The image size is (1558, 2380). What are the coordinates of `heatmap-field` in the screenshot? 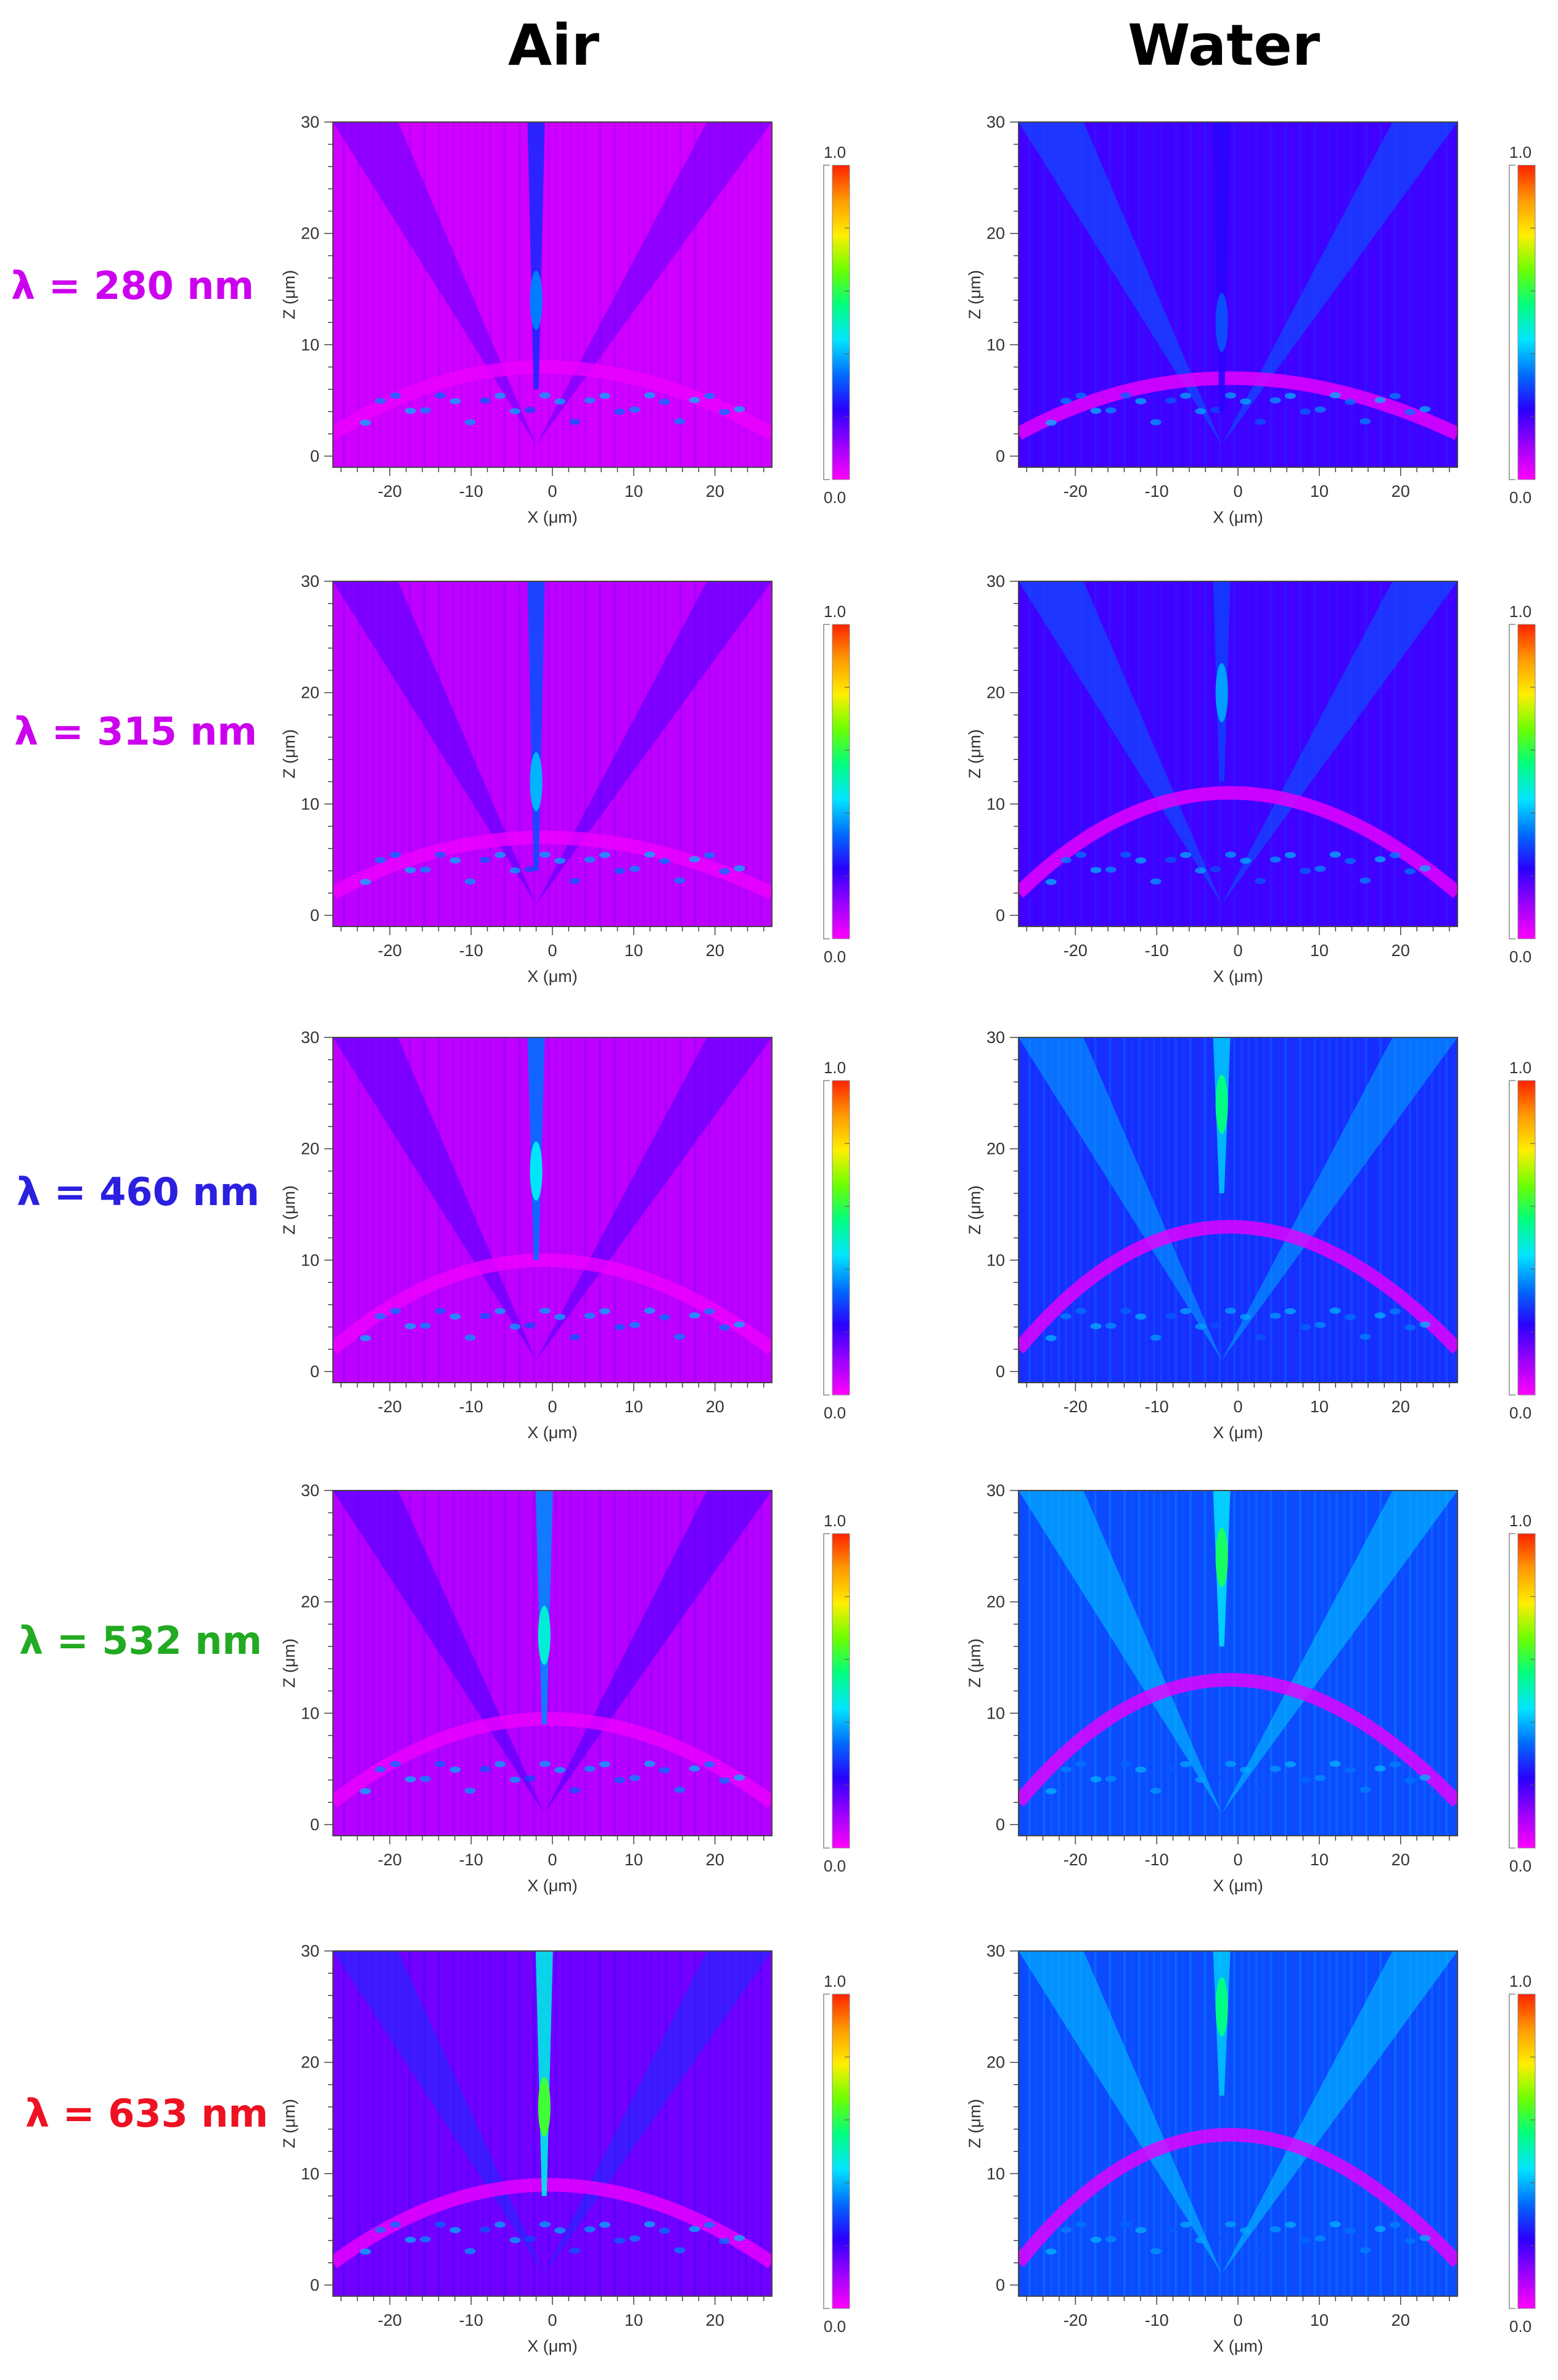 It's located at (1238, 1210).